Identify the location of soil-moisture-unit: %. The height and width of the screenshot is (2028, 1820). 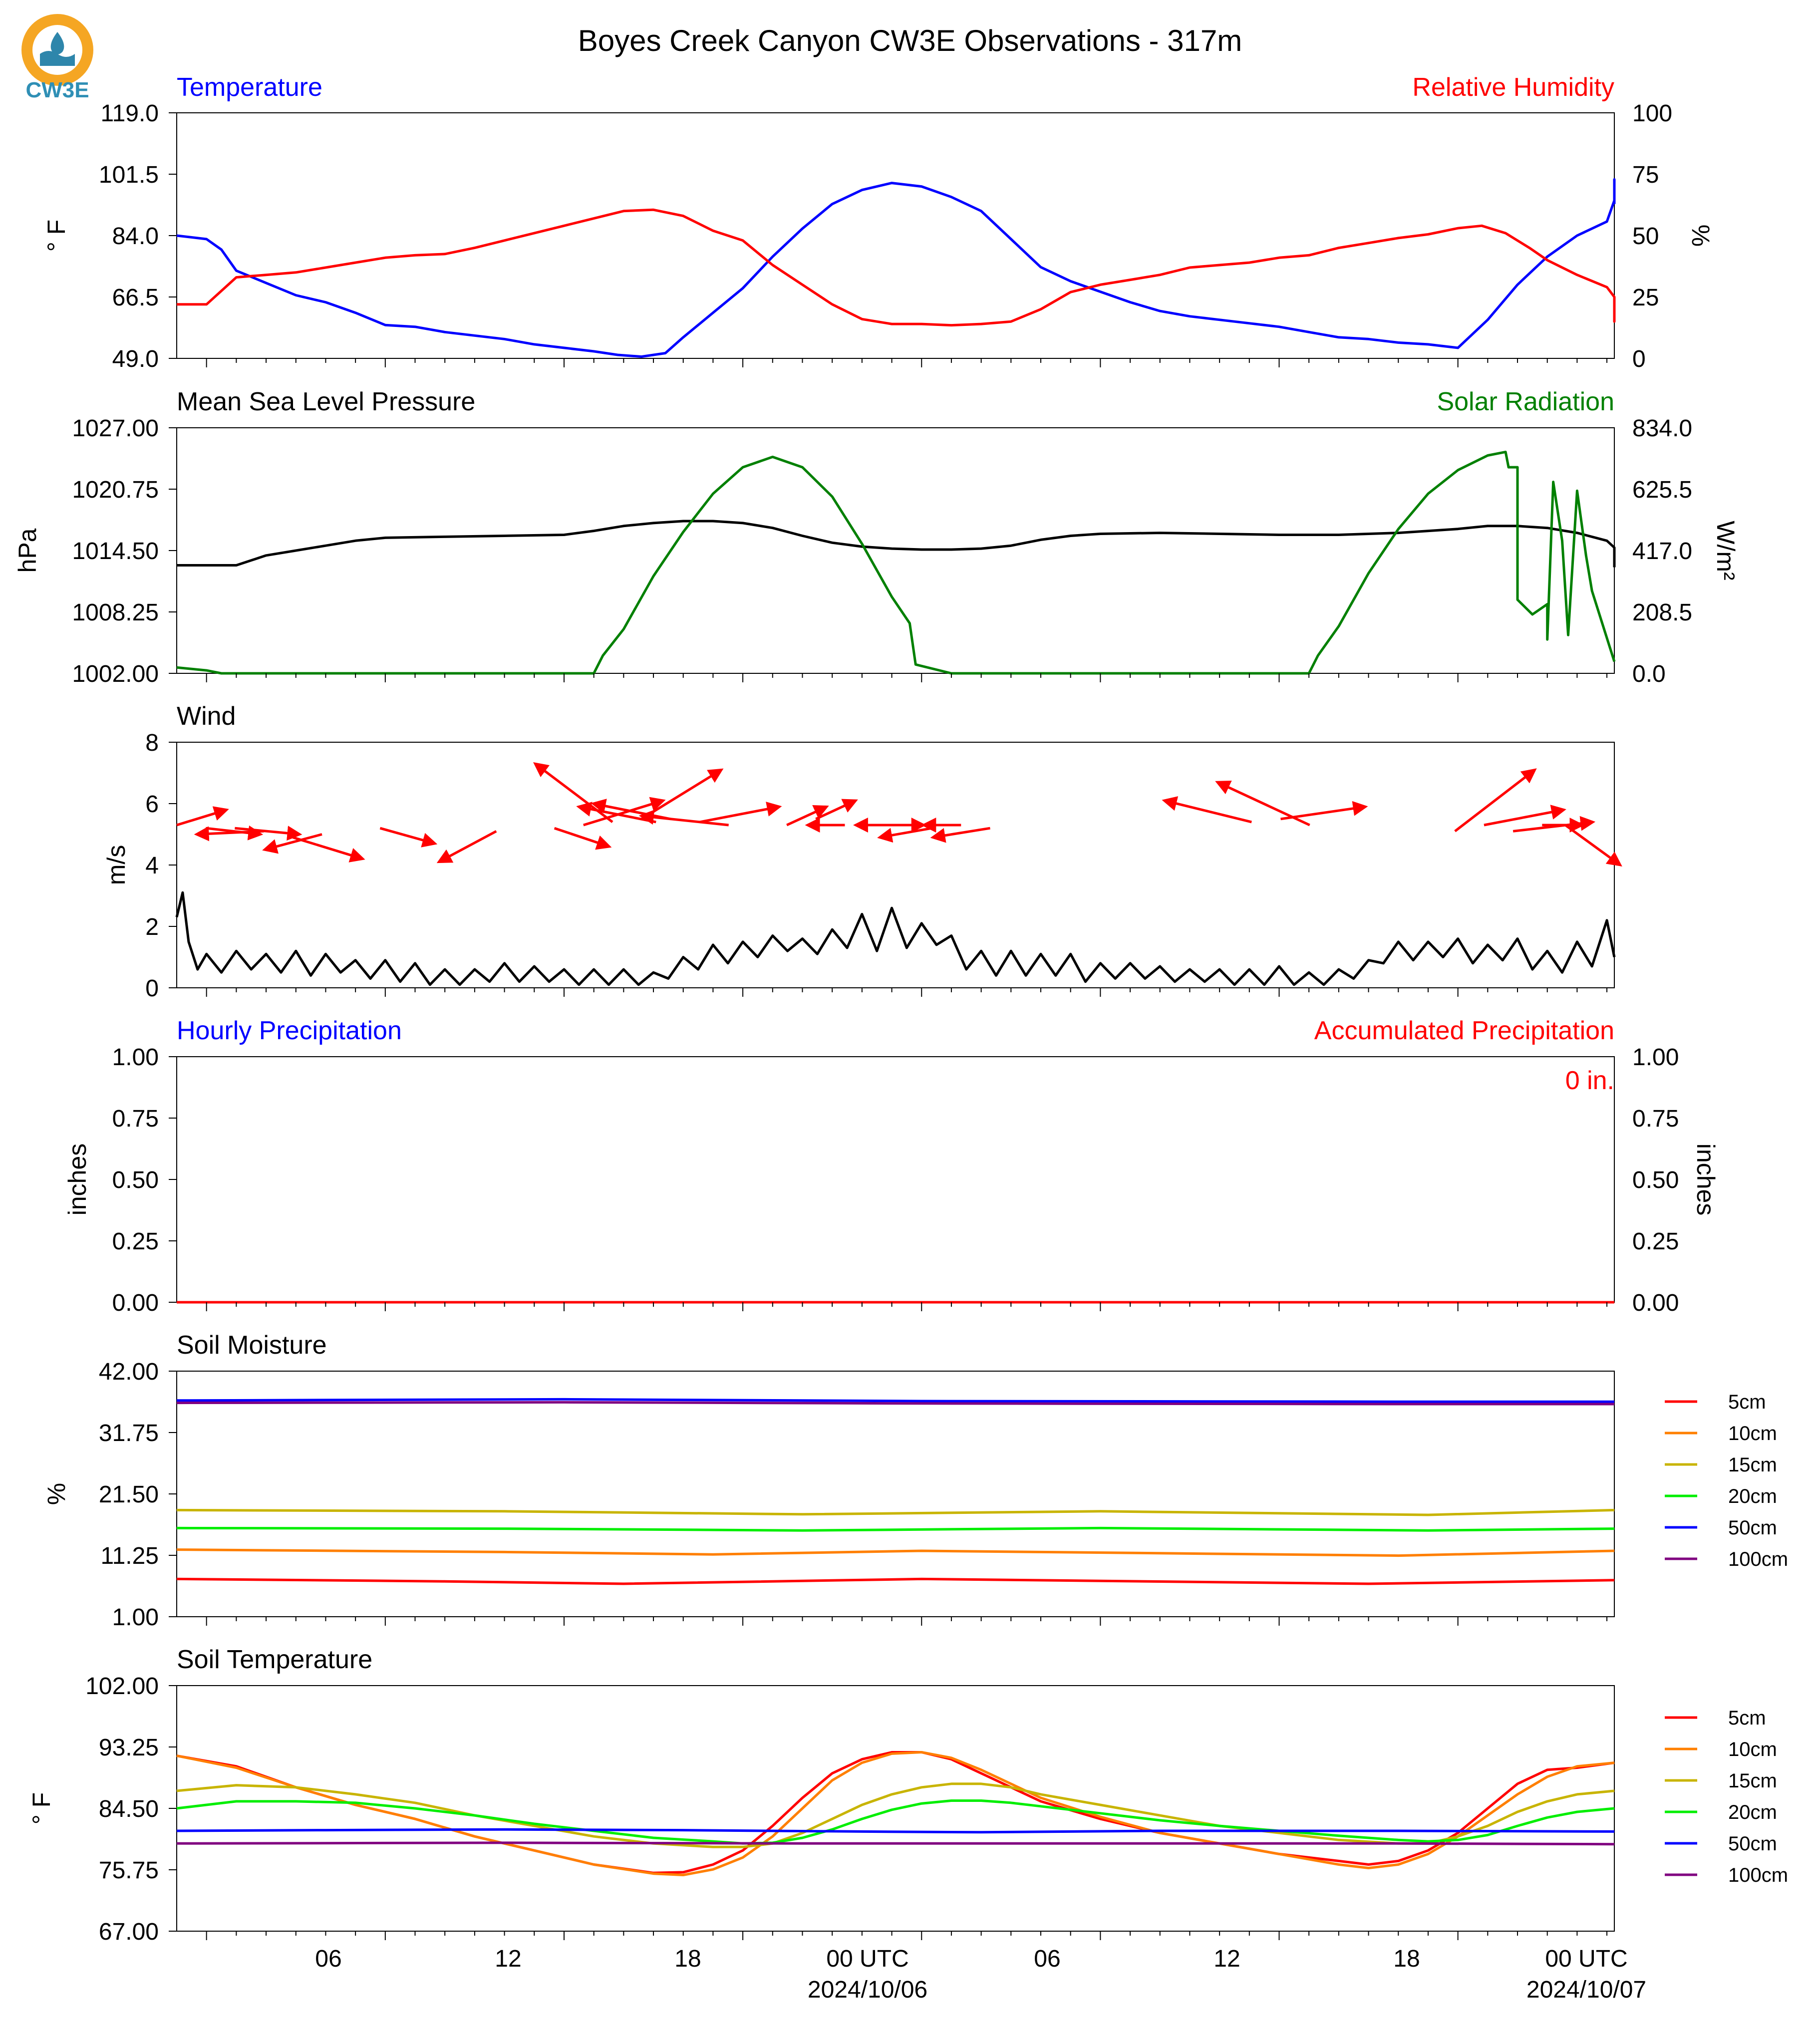
(56, 1494).